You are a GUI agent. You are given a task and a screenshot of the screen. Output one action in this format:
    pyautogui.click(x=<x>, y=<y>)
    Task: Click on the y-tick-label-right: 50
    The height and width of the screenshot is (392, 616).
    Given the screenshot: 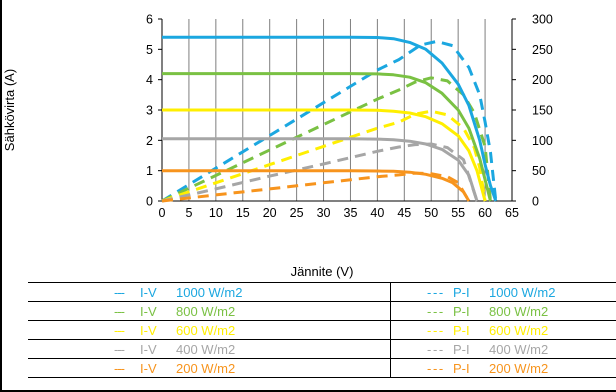 What is the action you would take?
    pyautogui.click(x=539, y=171)
    